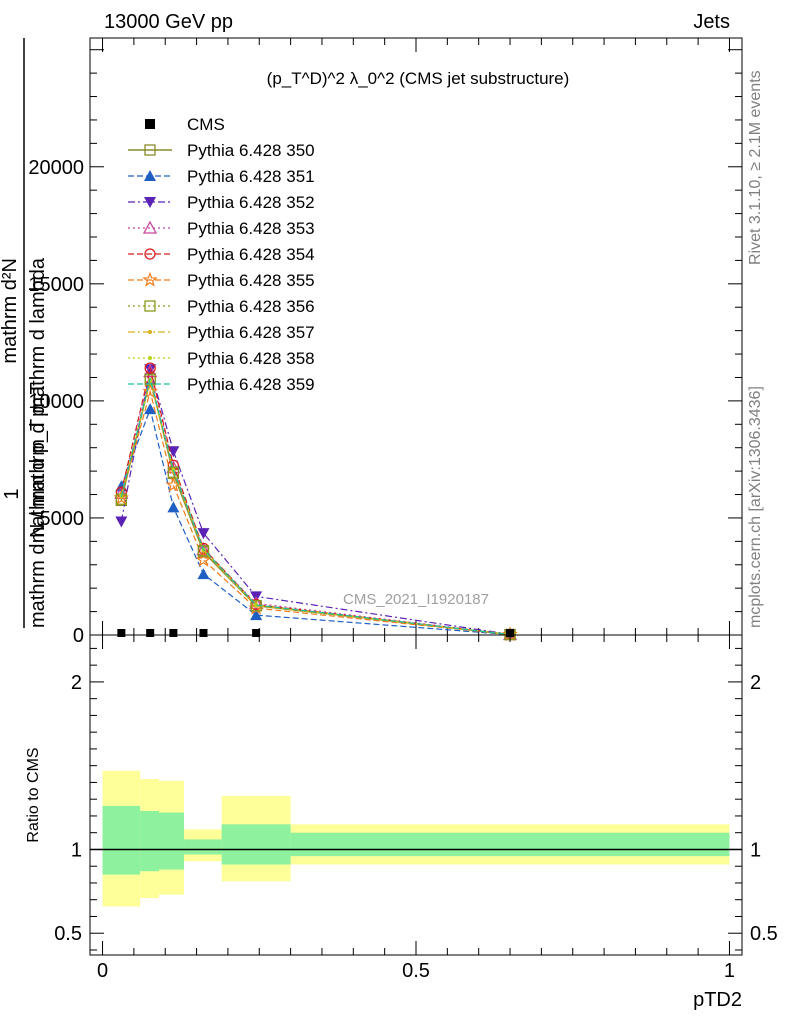  What do you see at coordinates (76, 850) in the screenshot?
I see `ratio-y-tick-label: 1` at bounding box center [76, 850].